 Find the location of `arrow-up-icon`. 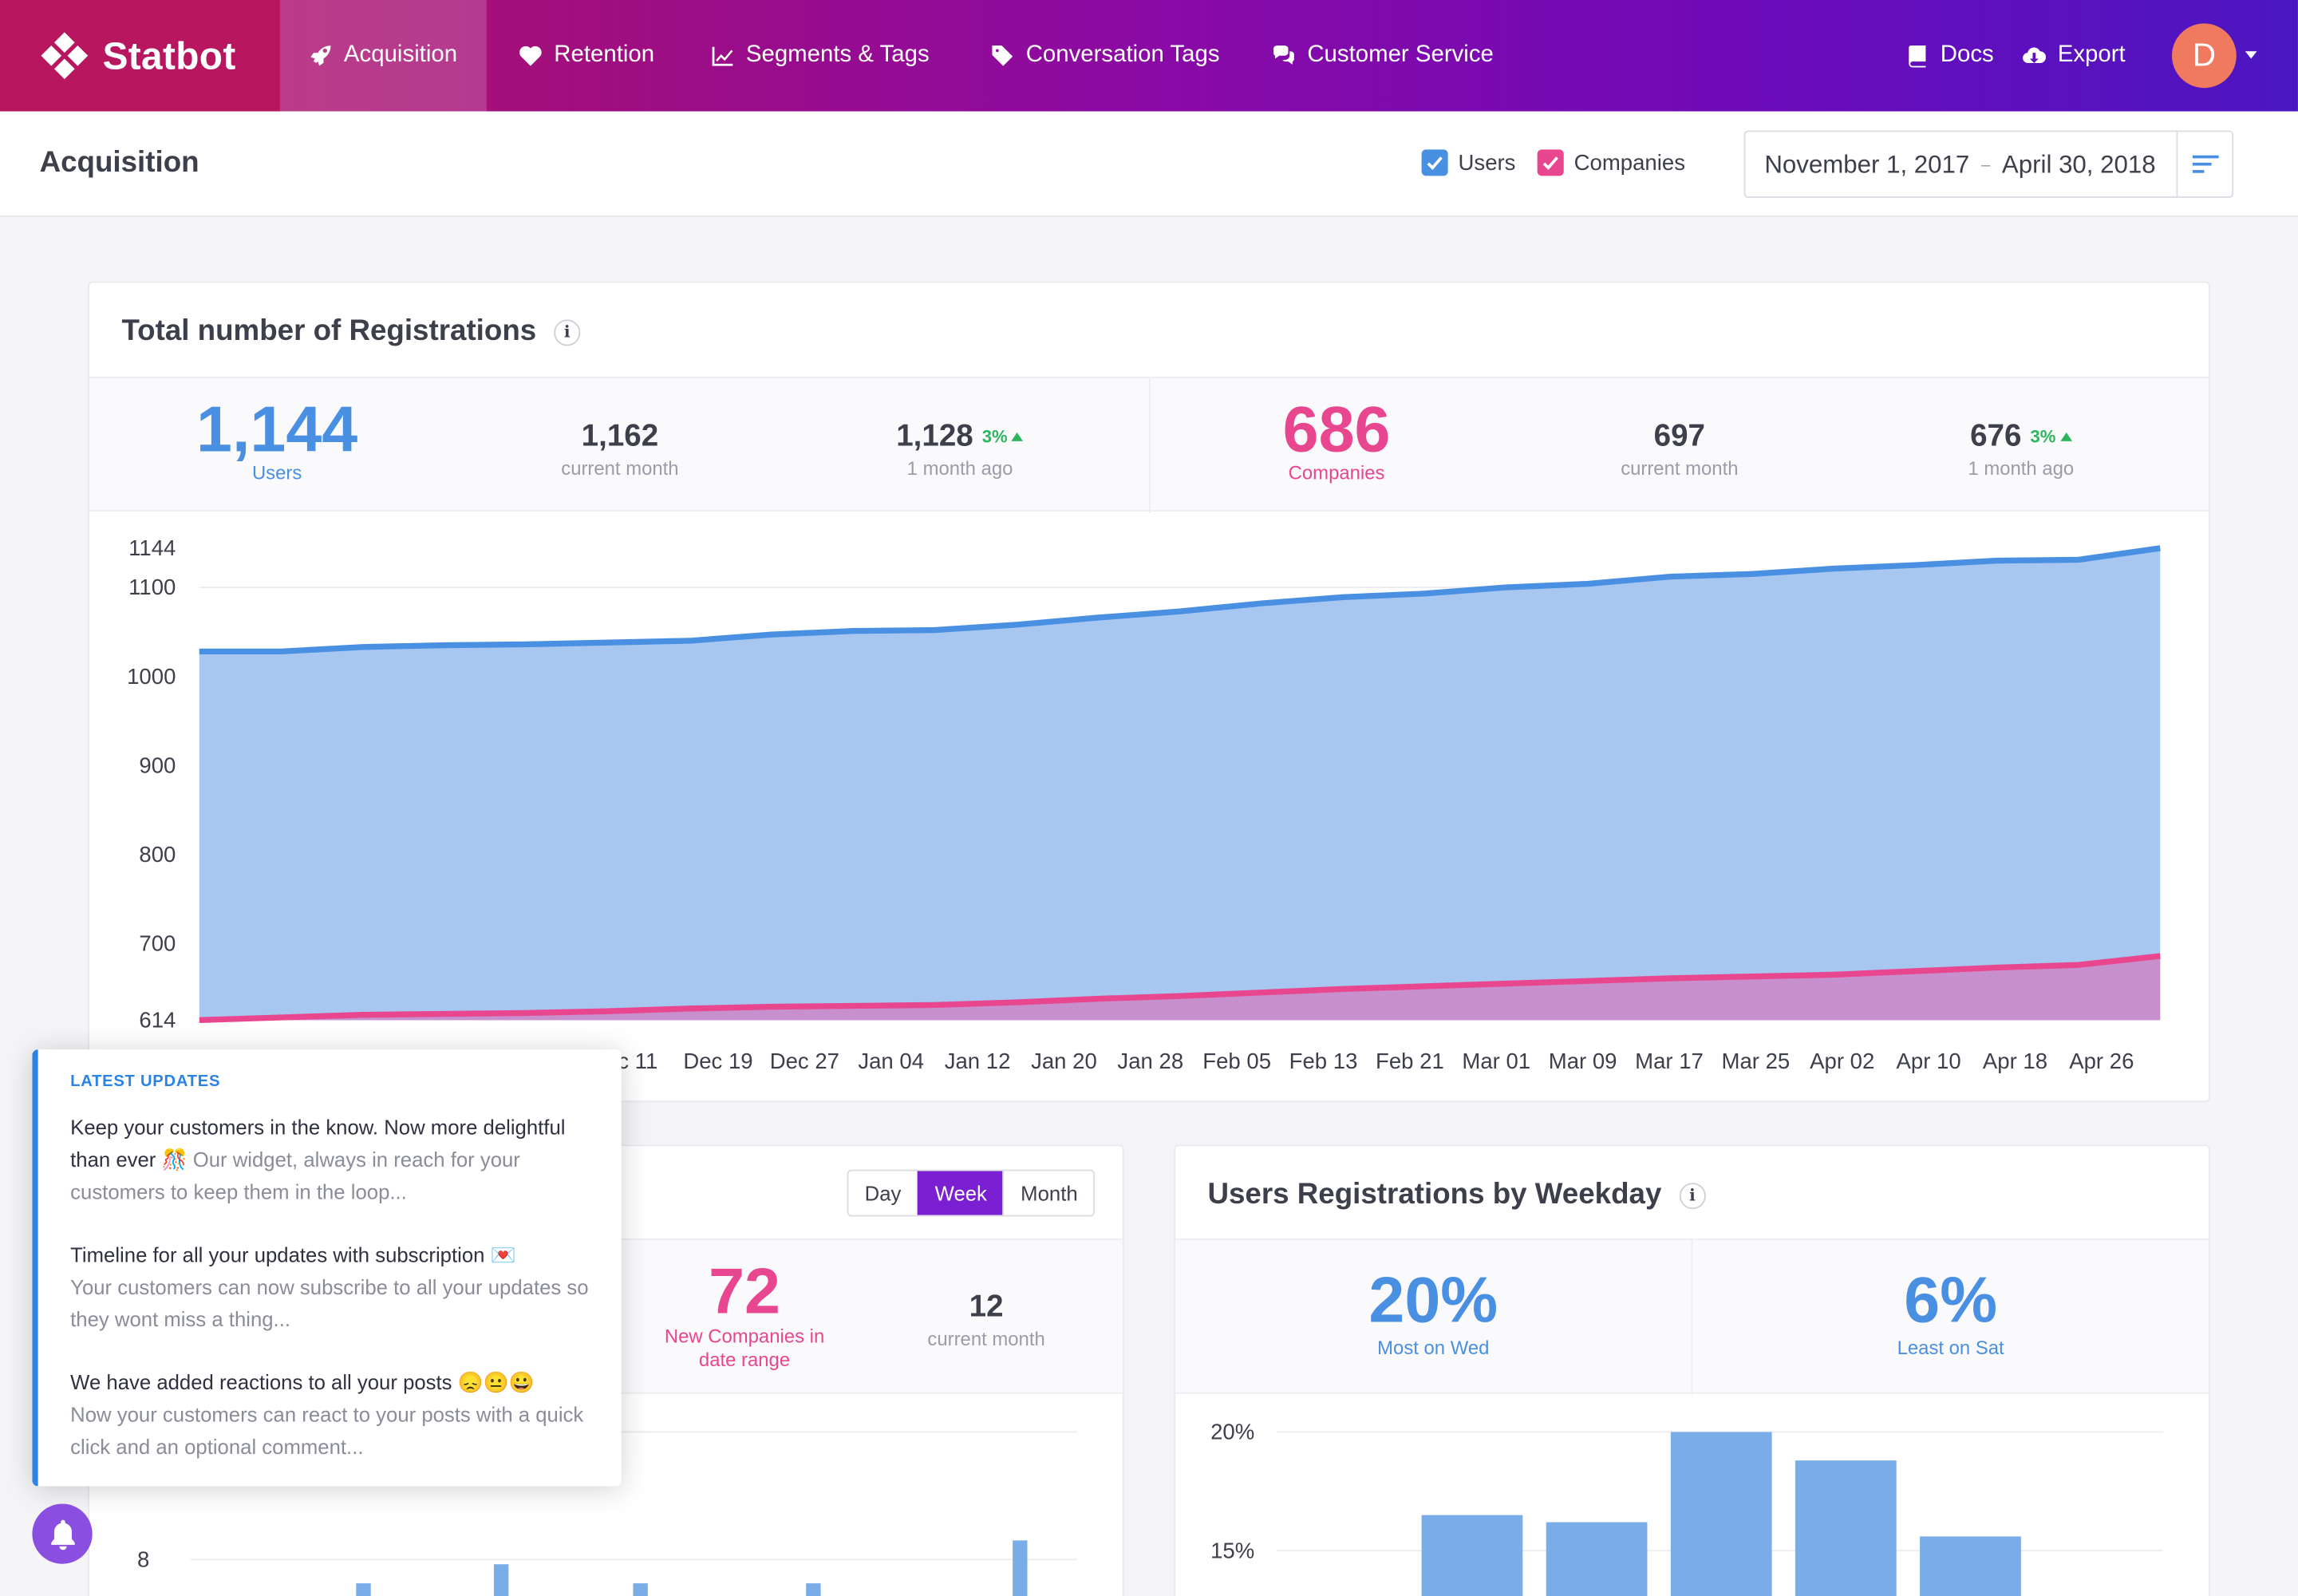

arrow-up-icon is located at coordinates (2065, 436).